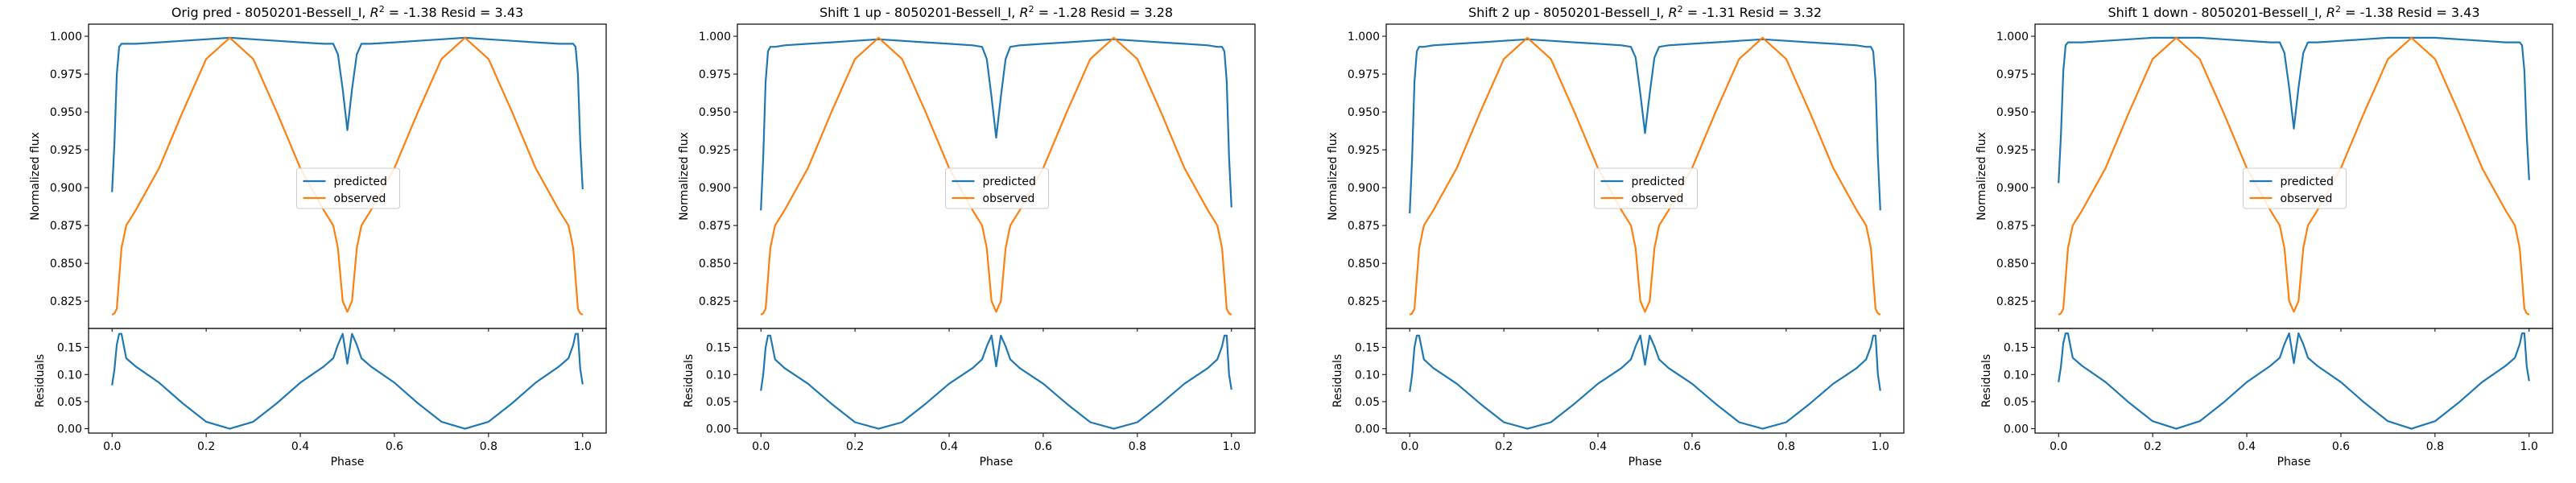 The width and height of the screenshot is (2576, 483). Describe the element at coordinates (2217, 13) in the screenshot. I see `title-prefix: Shift 1 down - 8050201-Bessell_I,` at that location.